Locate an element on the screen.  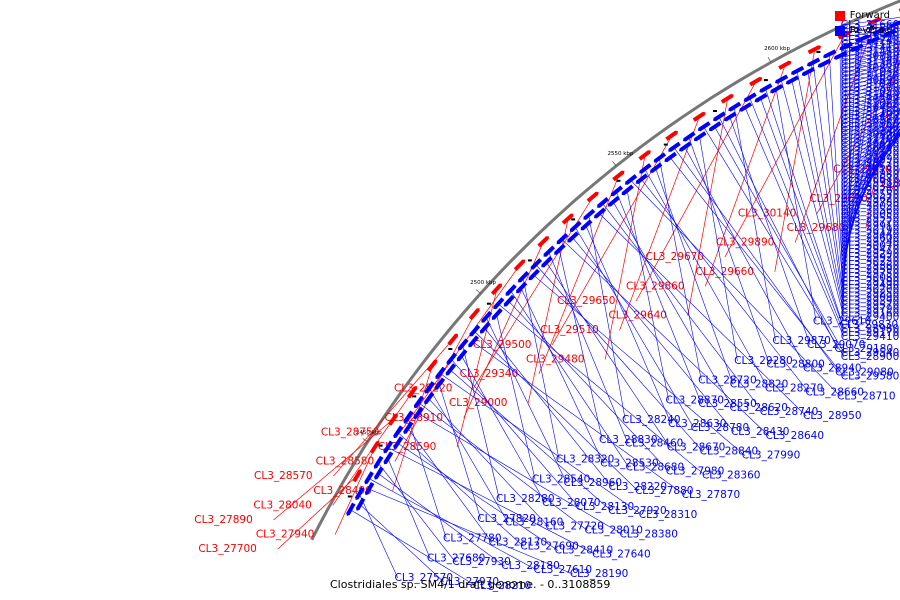
reverse-label: CL3_29760 is located at coordinates (870, 191).